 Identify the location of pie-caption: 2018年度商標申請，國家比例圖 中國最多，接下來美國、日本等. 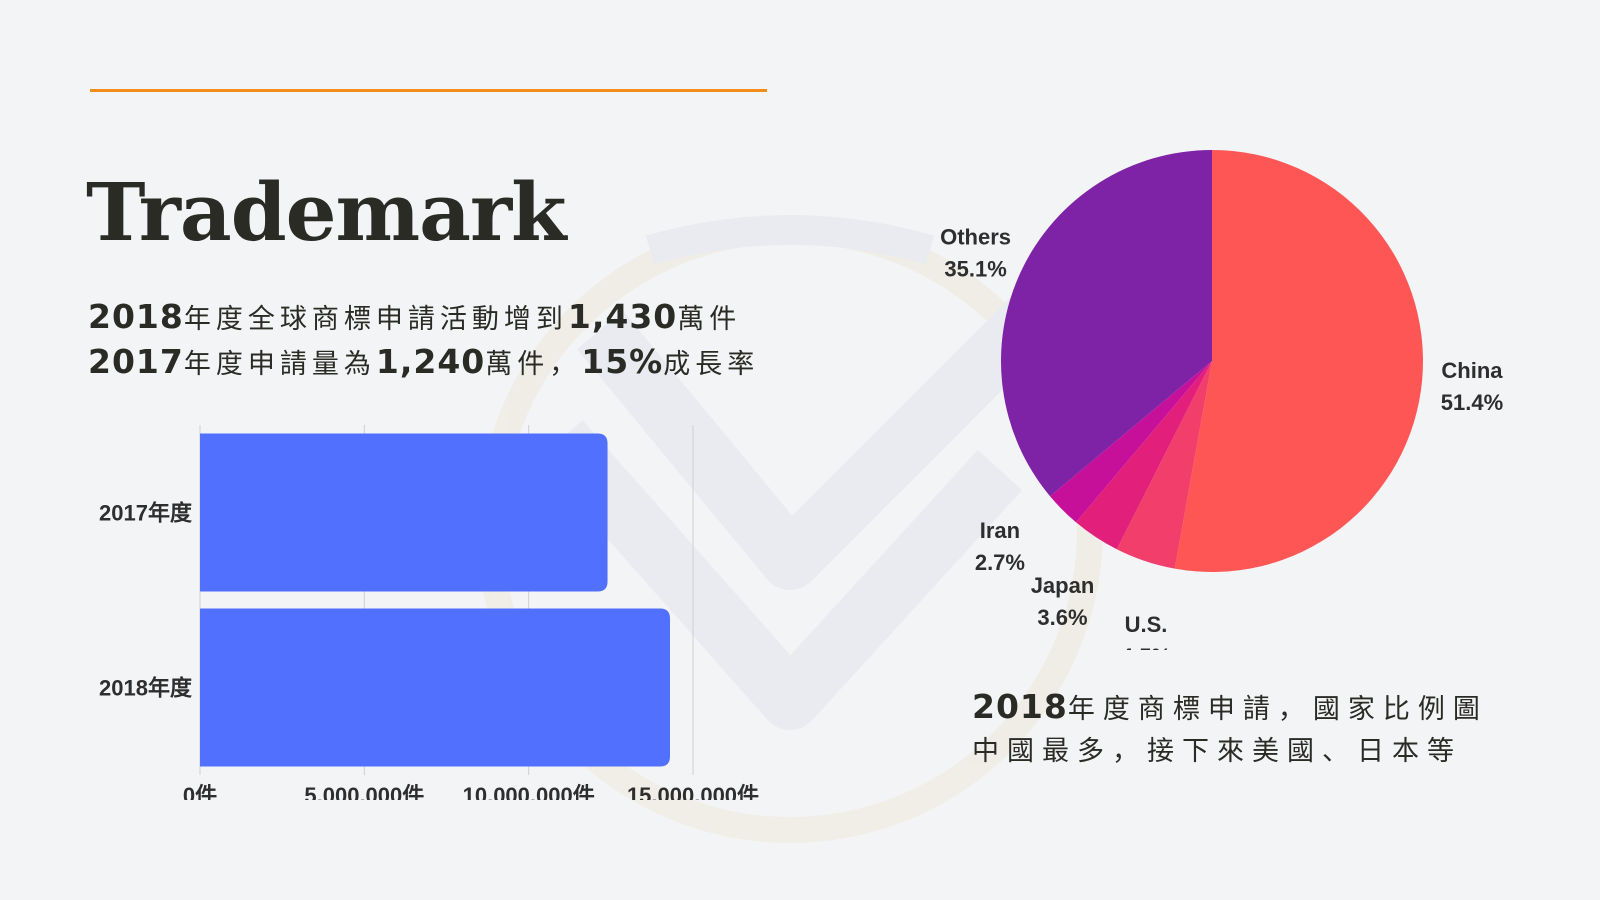
(1230, 729).